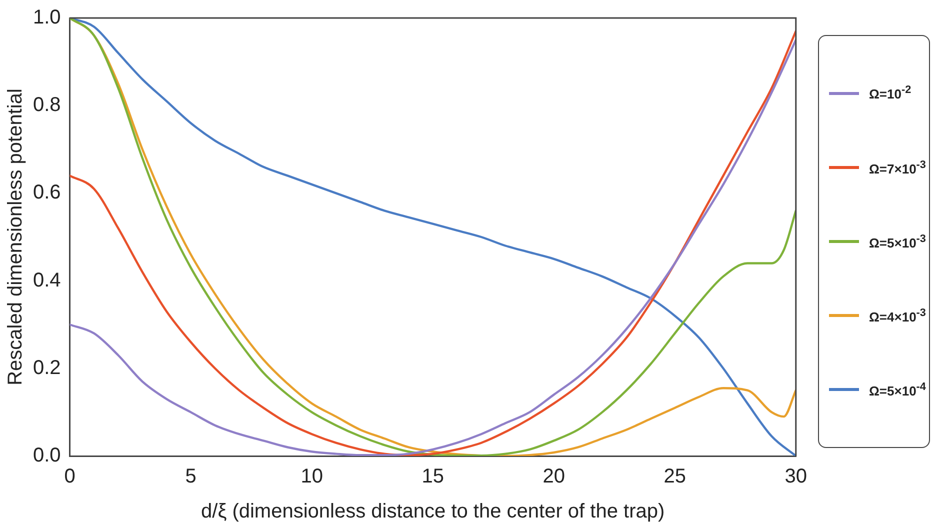 The height and width of the screenshot is (528, 935). What do you see at coordinates (46, 193) in the screenshot?
I see `y-tick-label: 0.6` at bounding box center [46, 193].